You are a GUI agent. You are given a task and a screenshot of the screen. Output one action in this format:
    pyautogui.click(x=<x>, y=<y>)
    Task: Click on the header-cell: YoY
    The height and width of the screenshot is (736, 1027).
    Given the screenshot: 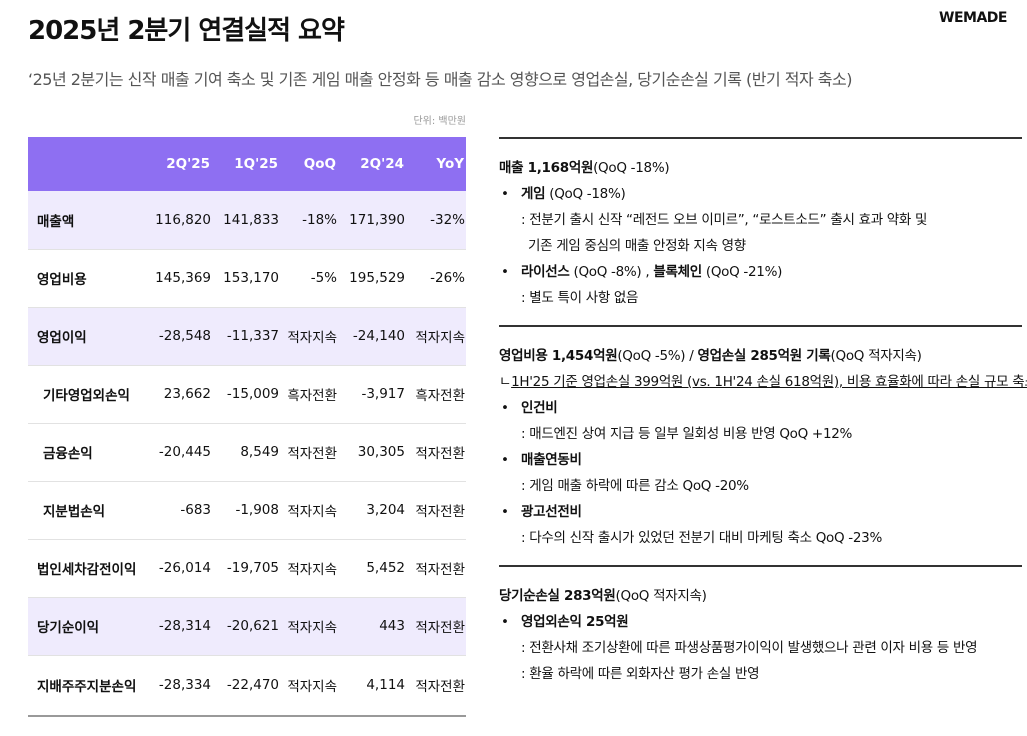 What is the action you would take?
    pyautogui.click(x=436, y=164)
    